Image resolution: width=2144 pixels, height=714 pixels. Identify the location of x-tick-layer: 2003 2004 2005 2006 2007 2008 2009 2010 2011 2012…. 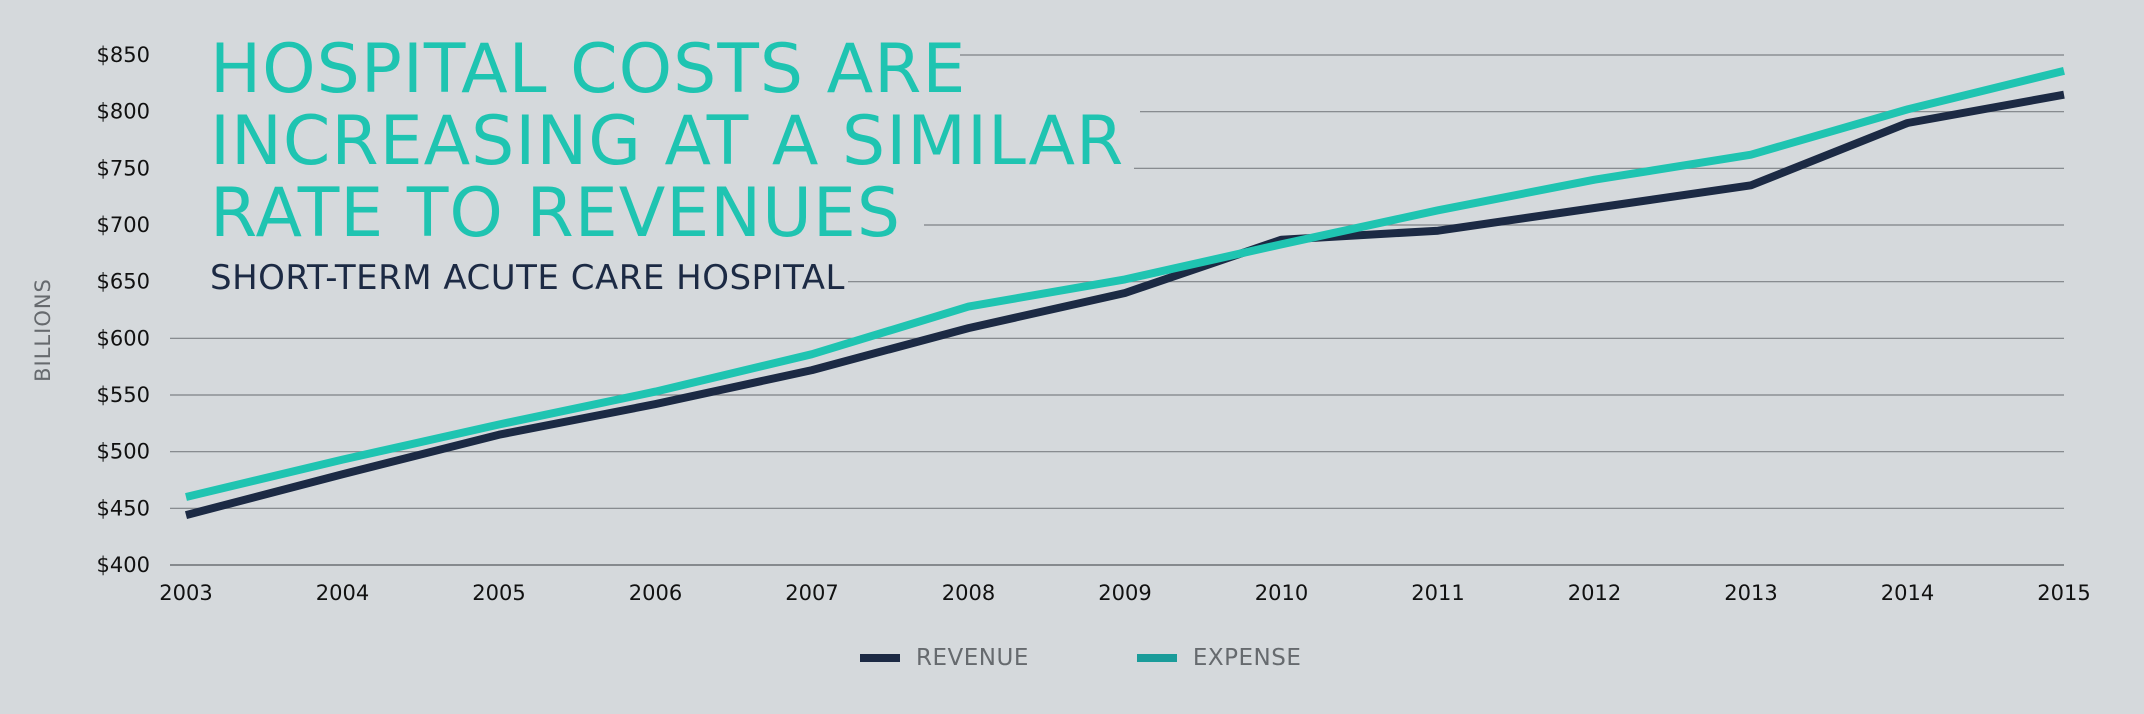
(1124, 593).